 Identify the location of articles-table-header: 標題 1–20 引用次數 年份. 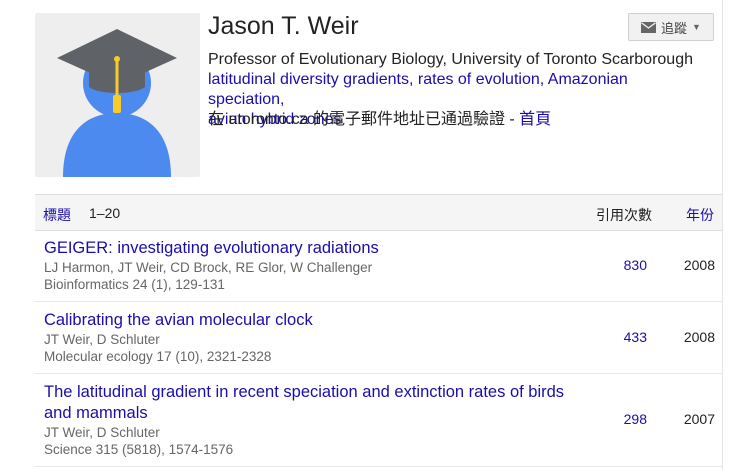
(378, 212).